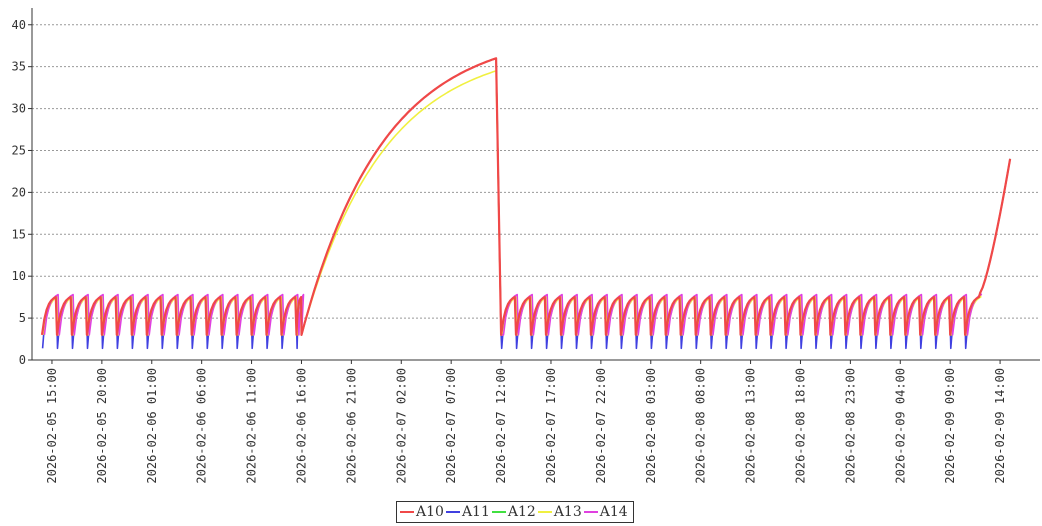 This screenshot has width=1042, height=526. What do you see at coordinates (351, 426) in the screenshot?
I see `x-tick-label: 2026-02-06 21:00` at bounding box center [351, 426].